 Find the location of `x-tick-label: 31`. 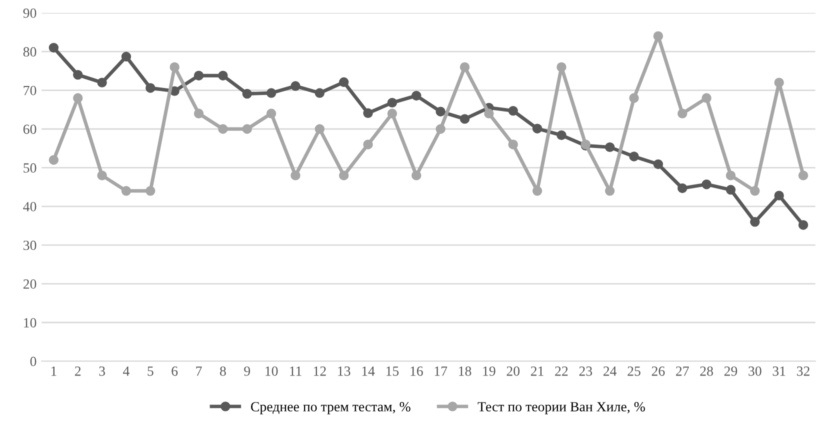

x-tick-label: 31 is located at coordinates (779, 371).